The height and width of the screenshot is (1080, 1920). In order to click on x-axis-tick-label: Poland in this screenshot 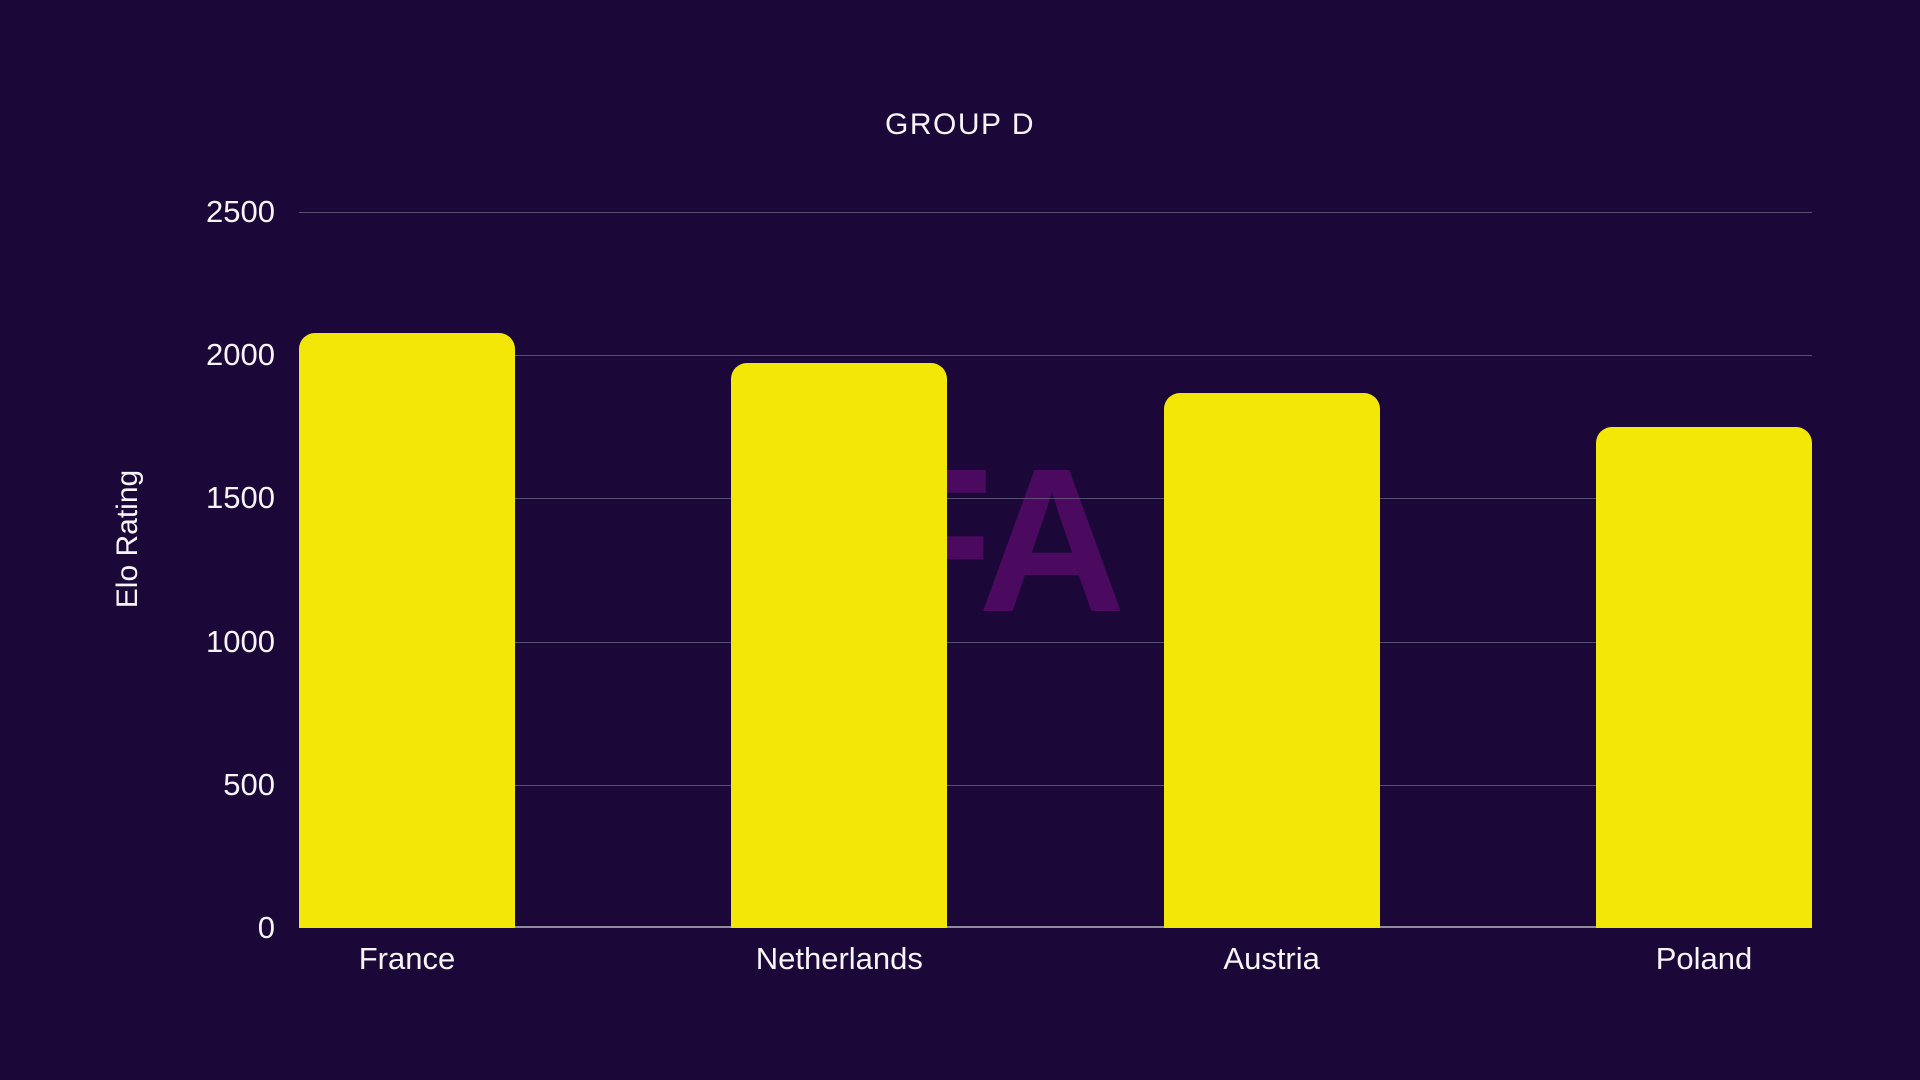, I will do `click(1704, 958)`.